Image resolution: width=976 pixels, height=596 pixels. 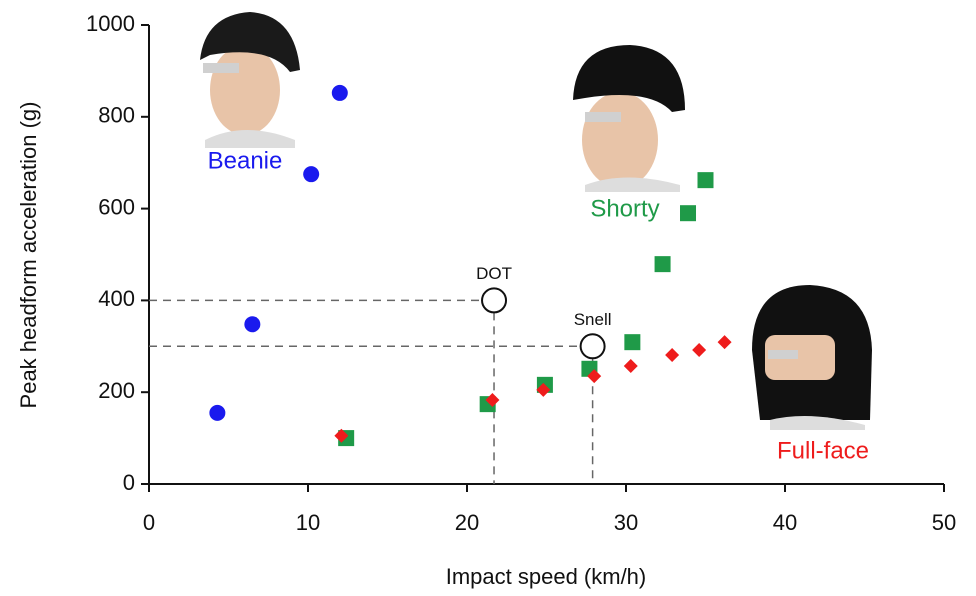 I want to click on y-tick-label: 400, so click(x=116, y=298).